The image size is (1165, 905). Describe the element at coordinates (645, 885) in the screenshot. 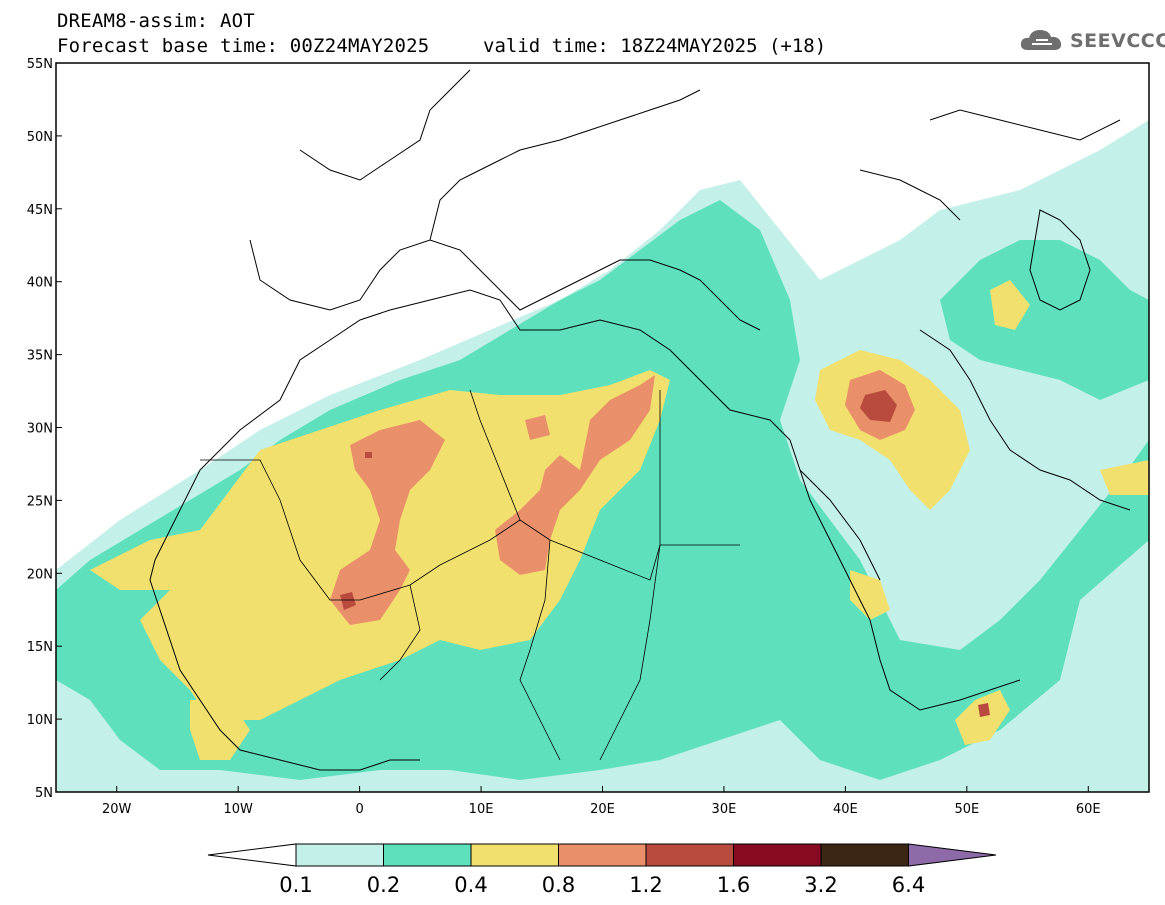

I see `colorbar-label: 1.2` at that location.